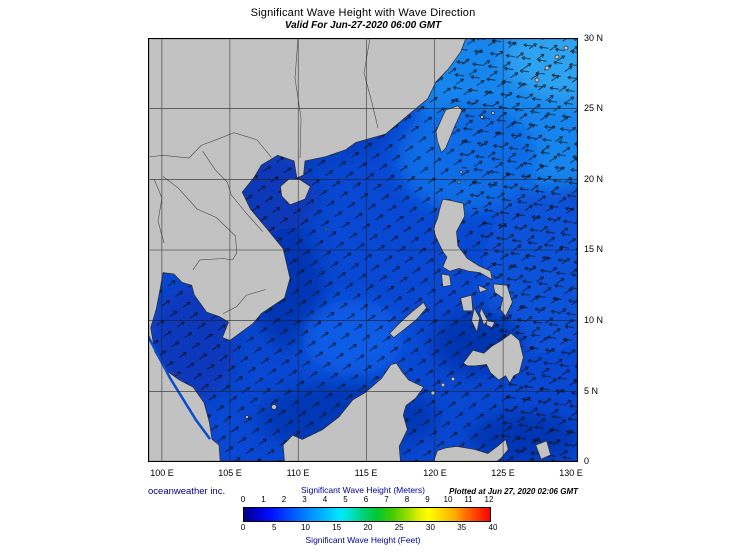 This screenshot has height=560, width=755. I want to click on y-tick: 10 N, so click(594, 320).